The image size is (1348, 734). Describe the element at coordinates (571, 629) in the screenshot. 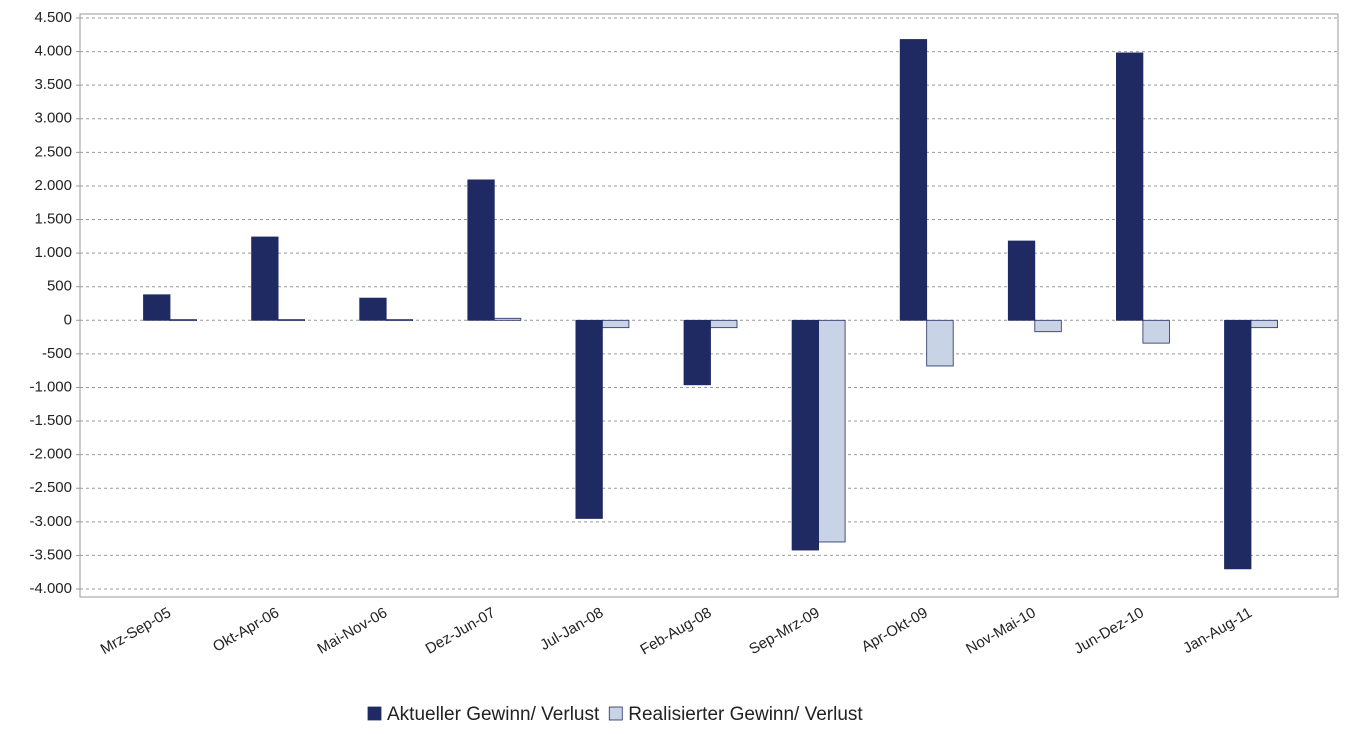

I see `x-tick-label: Jul-Jan-08` at that location.